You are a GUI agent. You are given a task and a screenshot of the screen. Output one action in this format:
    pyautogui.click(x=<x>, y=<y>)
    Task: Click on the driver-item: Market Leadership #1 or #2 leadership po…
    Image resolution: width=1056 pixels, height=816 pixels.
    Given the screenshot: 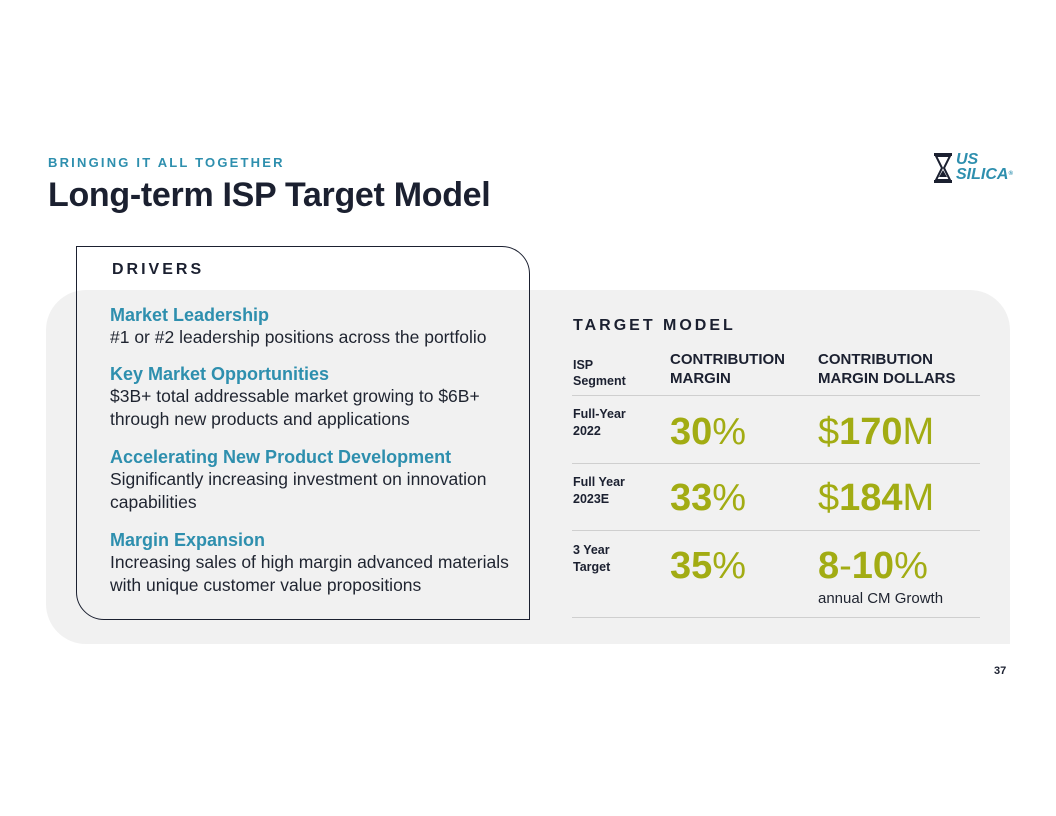 What is the action you would take?
    pyautogui.click(x=315, y=326)
    